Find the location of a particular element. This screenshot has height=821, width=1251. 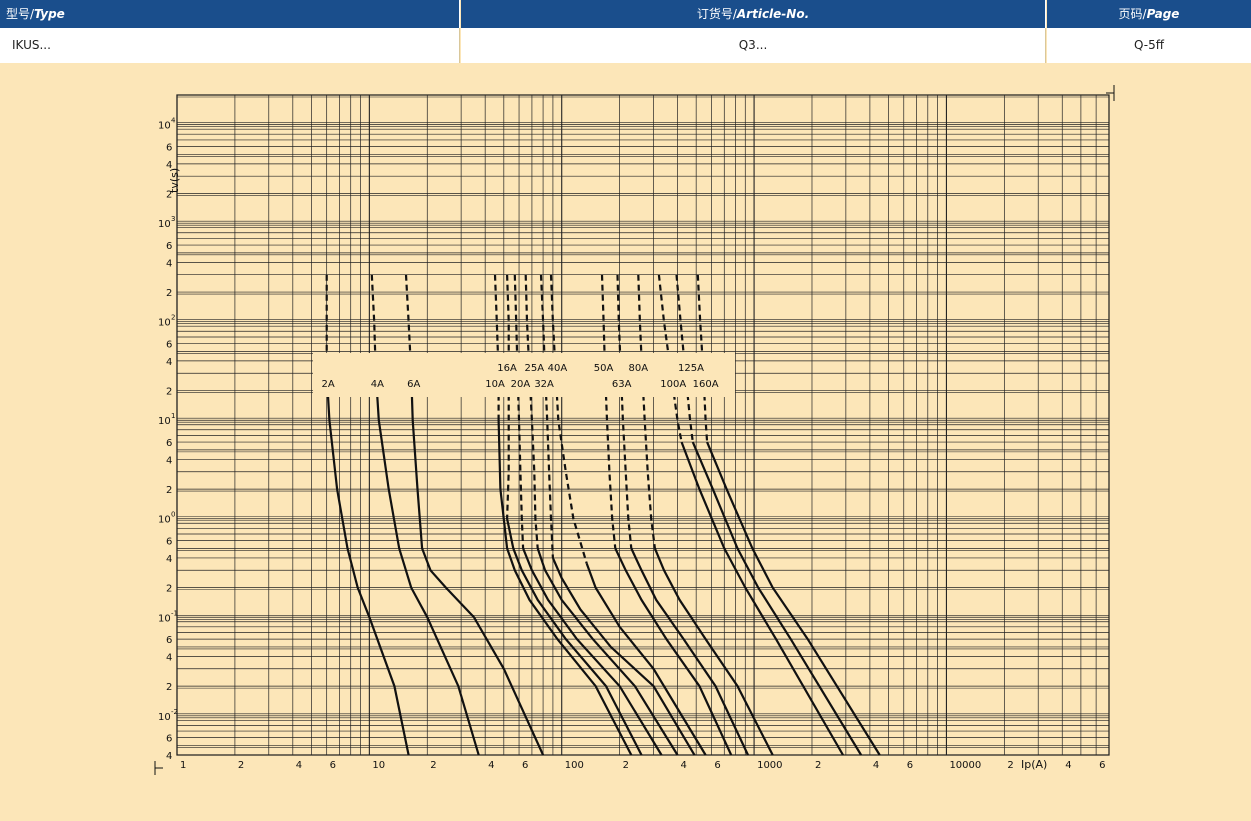

curve-solid-2A is located at coordinates (367, 564).